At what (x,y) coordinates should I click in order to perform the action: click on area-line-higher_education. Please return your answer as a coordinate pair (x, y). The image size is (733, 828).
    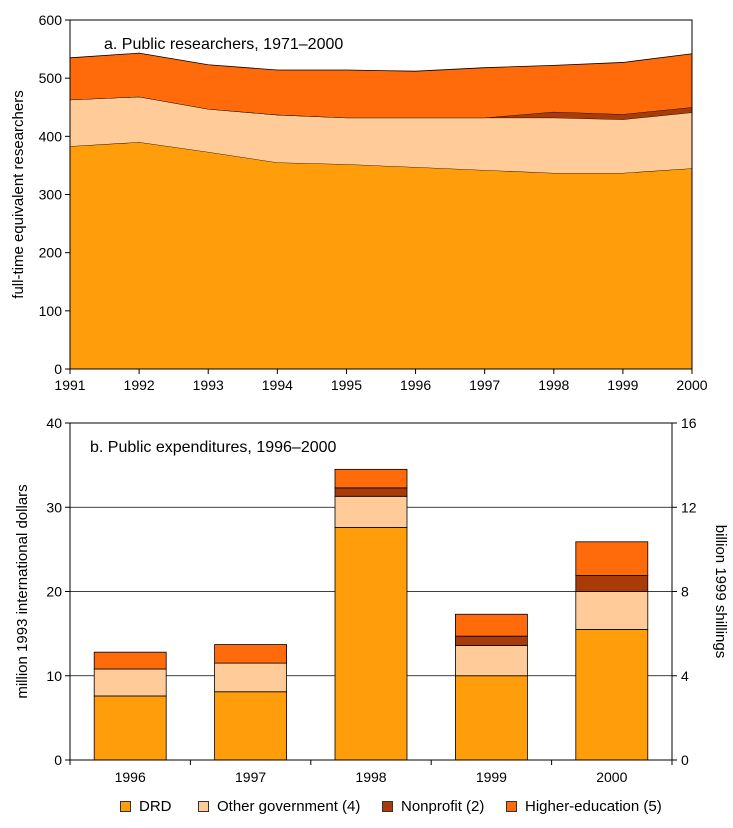
    Looking at the image, I should click on (381, 62).